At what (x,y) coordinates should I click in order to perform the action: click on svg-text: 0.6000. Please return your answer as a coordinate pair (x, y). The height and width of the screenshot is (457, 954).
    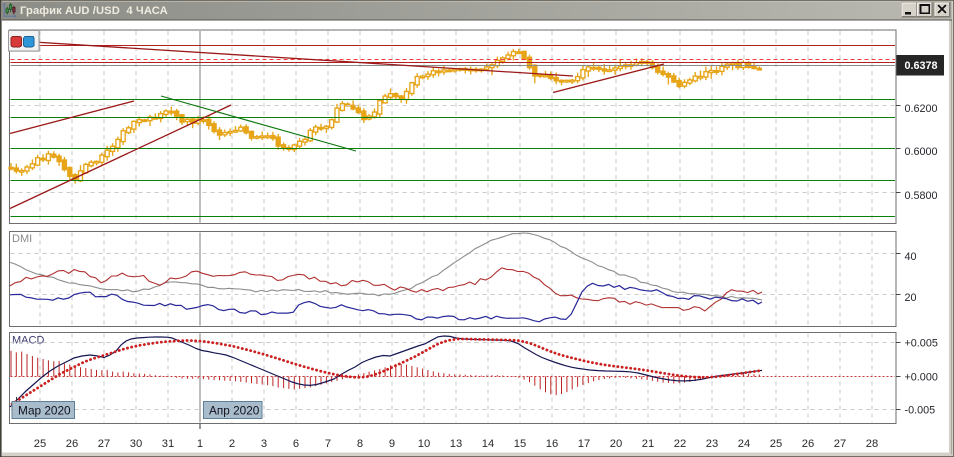
    Looking at the image, I should click on (921, 152).